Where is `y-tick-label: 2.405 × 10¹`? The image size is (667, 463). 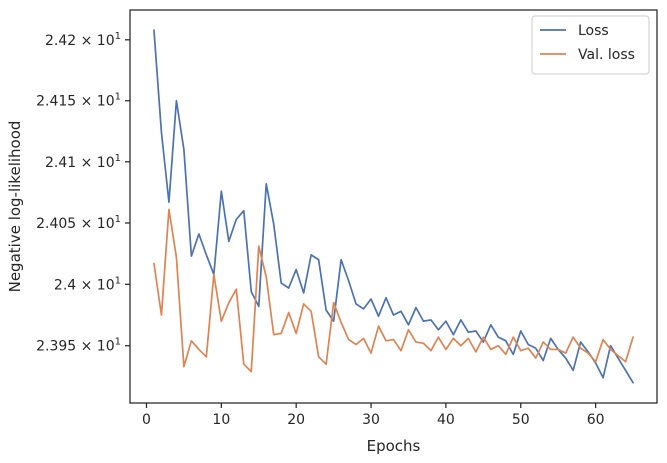
y-tick-label: 2.405 × 10¹ is located at coordinates (78, 223).